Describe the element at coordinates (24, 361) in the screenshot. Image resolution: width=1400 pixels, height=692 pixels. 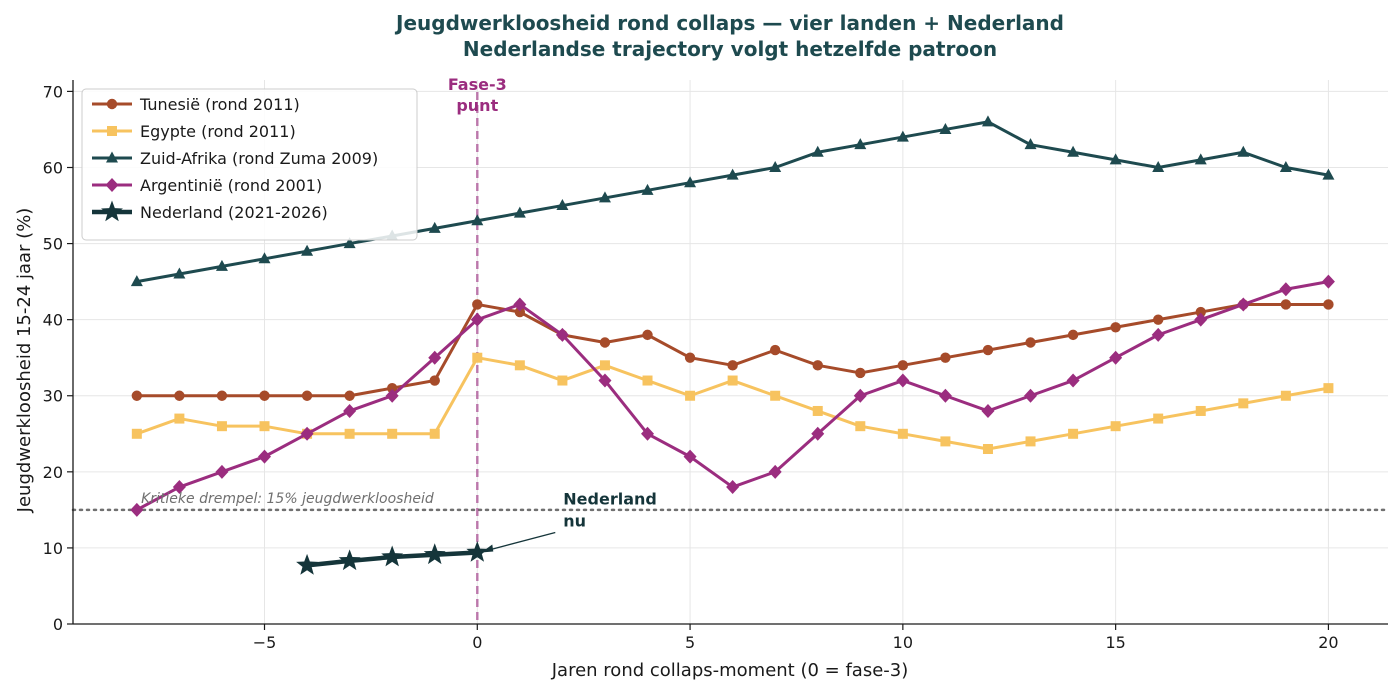
I see `y-axis-label: Jeugdwerkloosheid 15-24 jaar (%)` at that location.